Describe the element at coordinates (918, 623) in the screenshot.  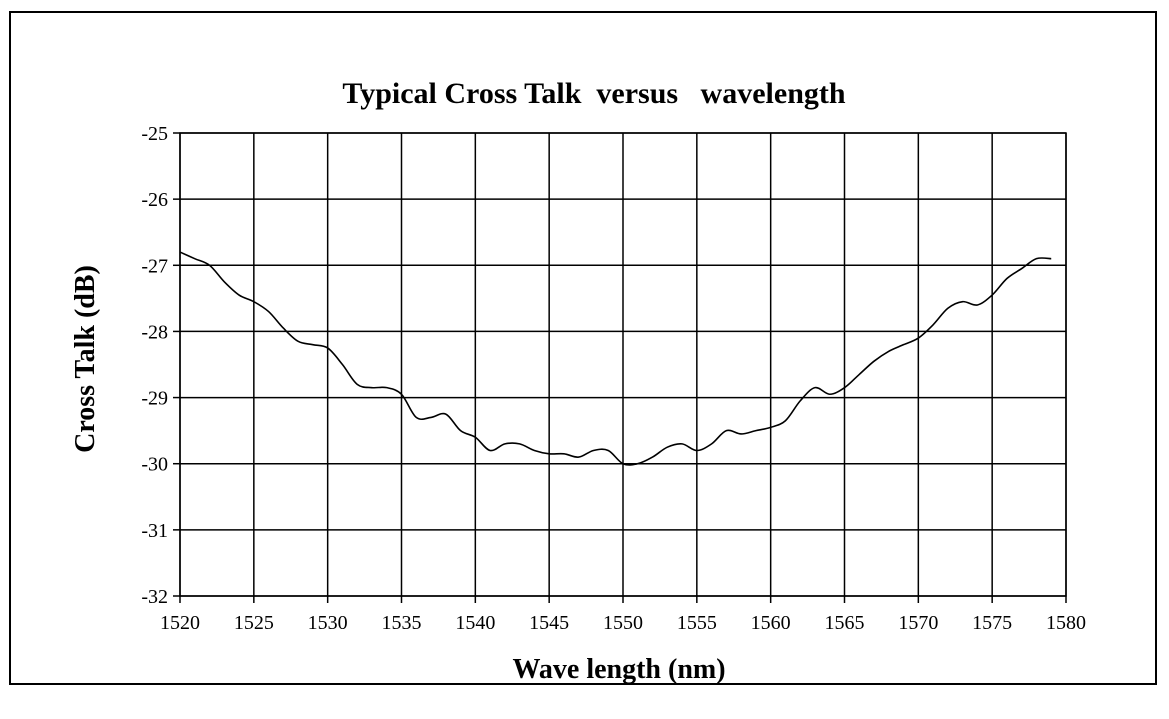
I see `x-tick-label: 1570` at that location.